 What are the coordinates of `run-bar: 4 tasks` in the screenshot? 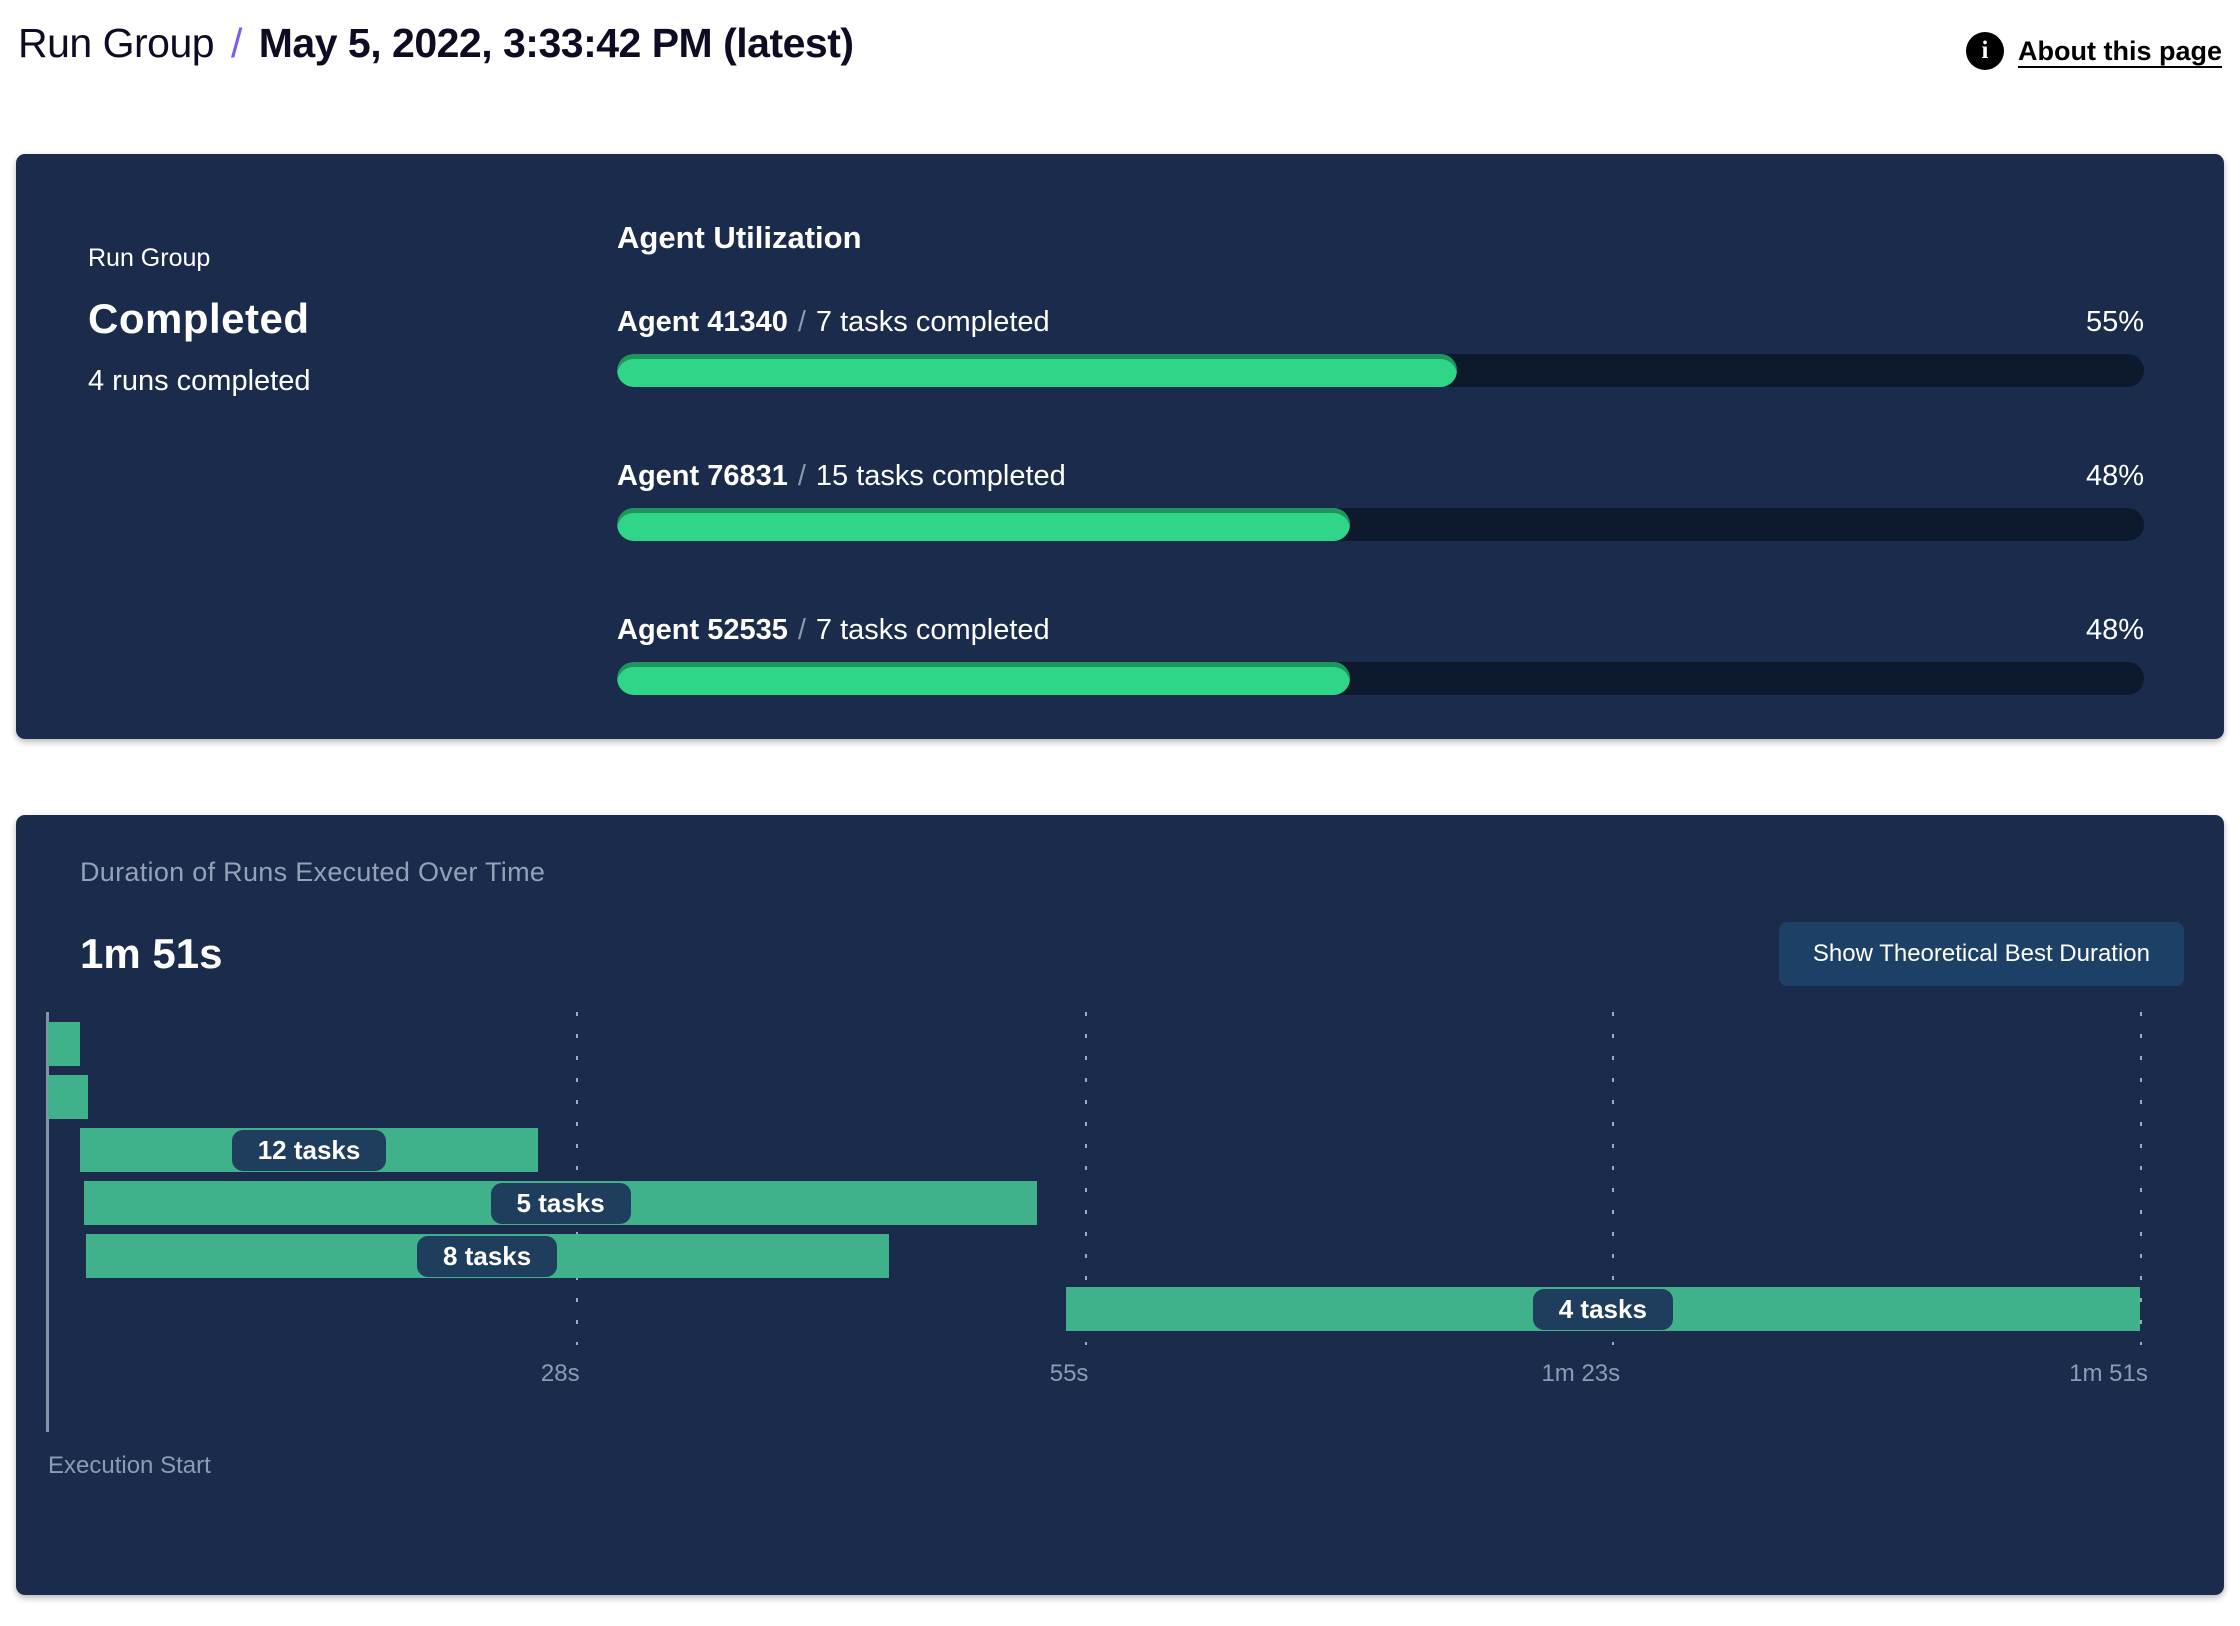 It's located at (1602, 1309).